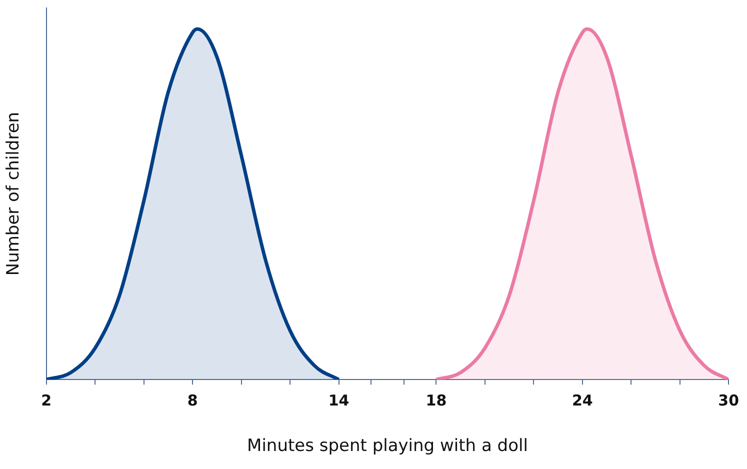 Image resolution: width=747 pixels, height=469 pixels. Describe the element at coordinates (14, 194) in the screenshot. I see `y-axis-title: Number of children` at that location.